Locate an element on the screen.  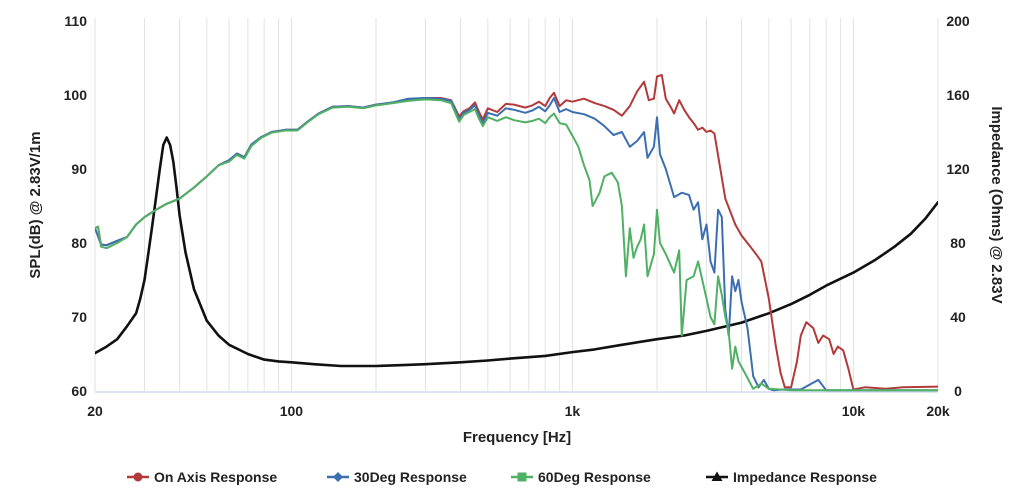
y-right-tick-label: 0 is located at coordinates (958, 391).